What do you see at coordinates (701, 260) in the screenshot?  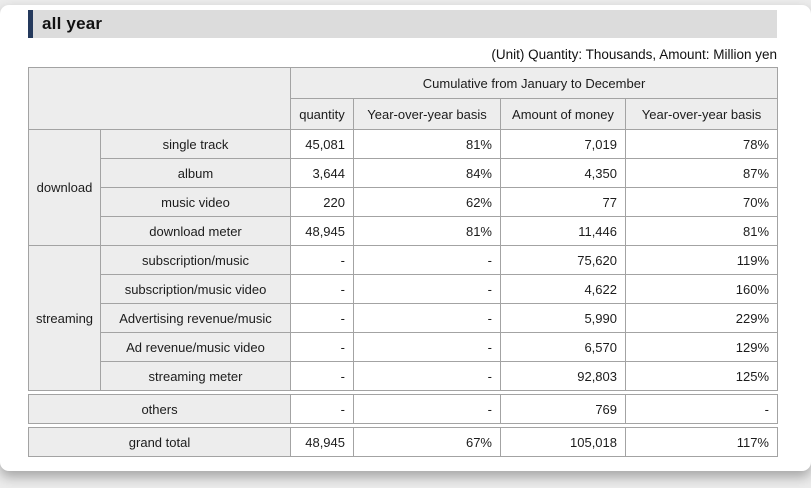 I see `cell-amount-yoy: 119%` at bounding box center [701, 260].